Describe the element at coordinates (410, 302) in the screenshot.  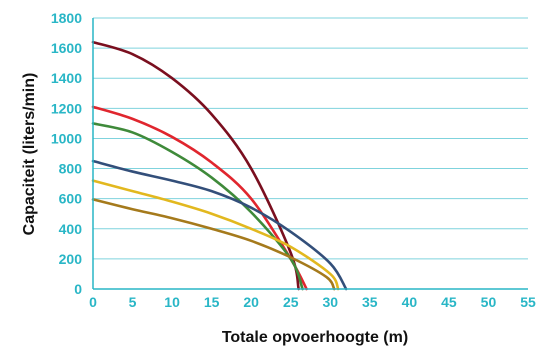
I see `x-tick-label-40: 40` at that location.